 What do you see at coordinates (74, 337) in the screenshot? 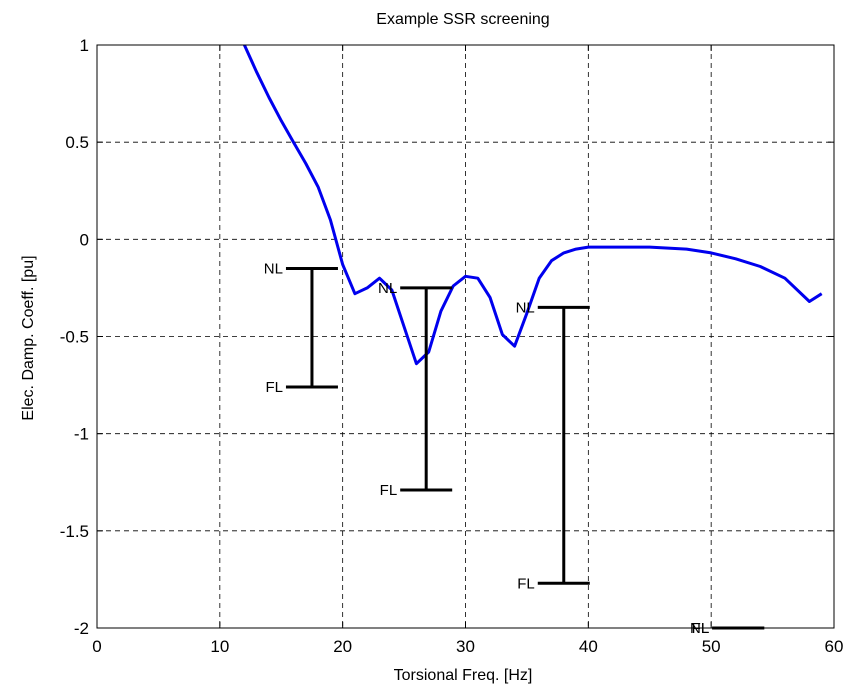
I see `y-tick-label: -0.5` at bounding box center [74, 337].